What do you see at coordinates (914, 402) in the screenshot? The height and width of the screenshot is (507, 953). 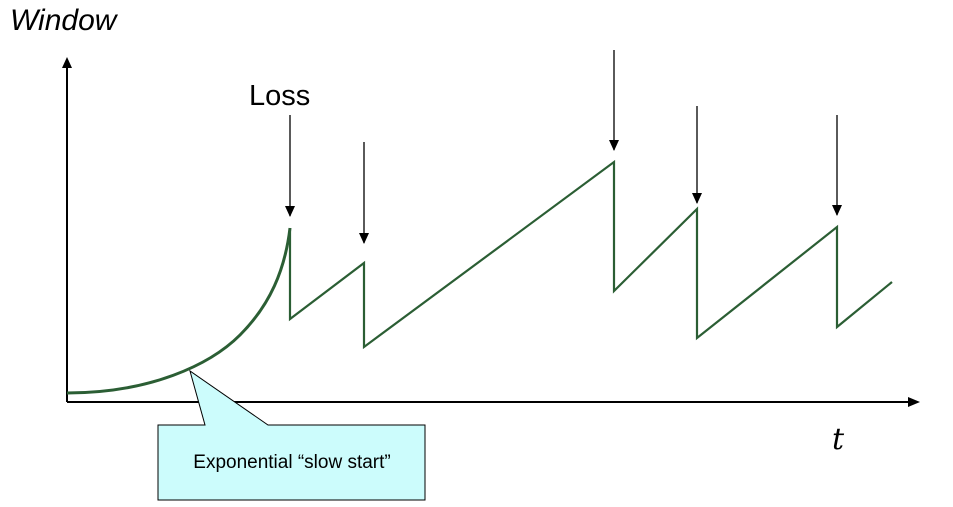 I see `x-axis-arrowhead` at bounding box center [914, 402].